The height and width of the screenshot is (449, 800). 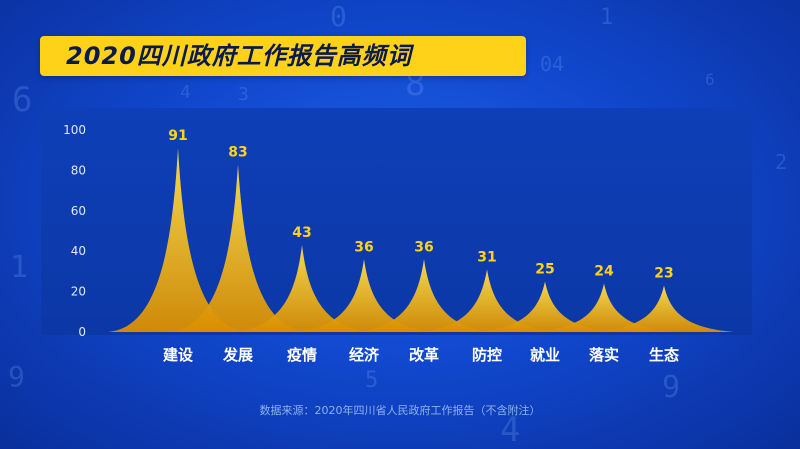 What do you see at coordinates (424, 355) in the screenshot?
I see `category-label: 改革` at bounding box center [424, 355].